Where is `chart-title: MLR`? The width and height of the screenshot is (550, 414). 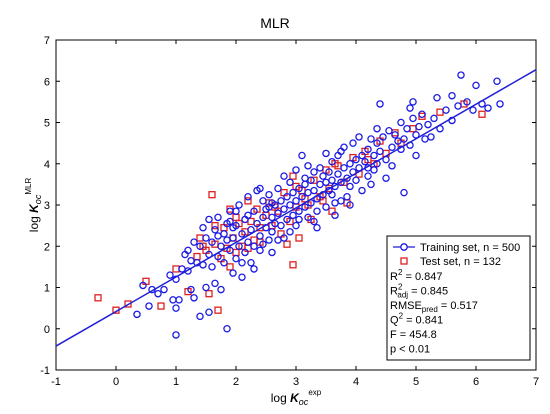 chart-title: MLR is located at coordinates (275, 23).